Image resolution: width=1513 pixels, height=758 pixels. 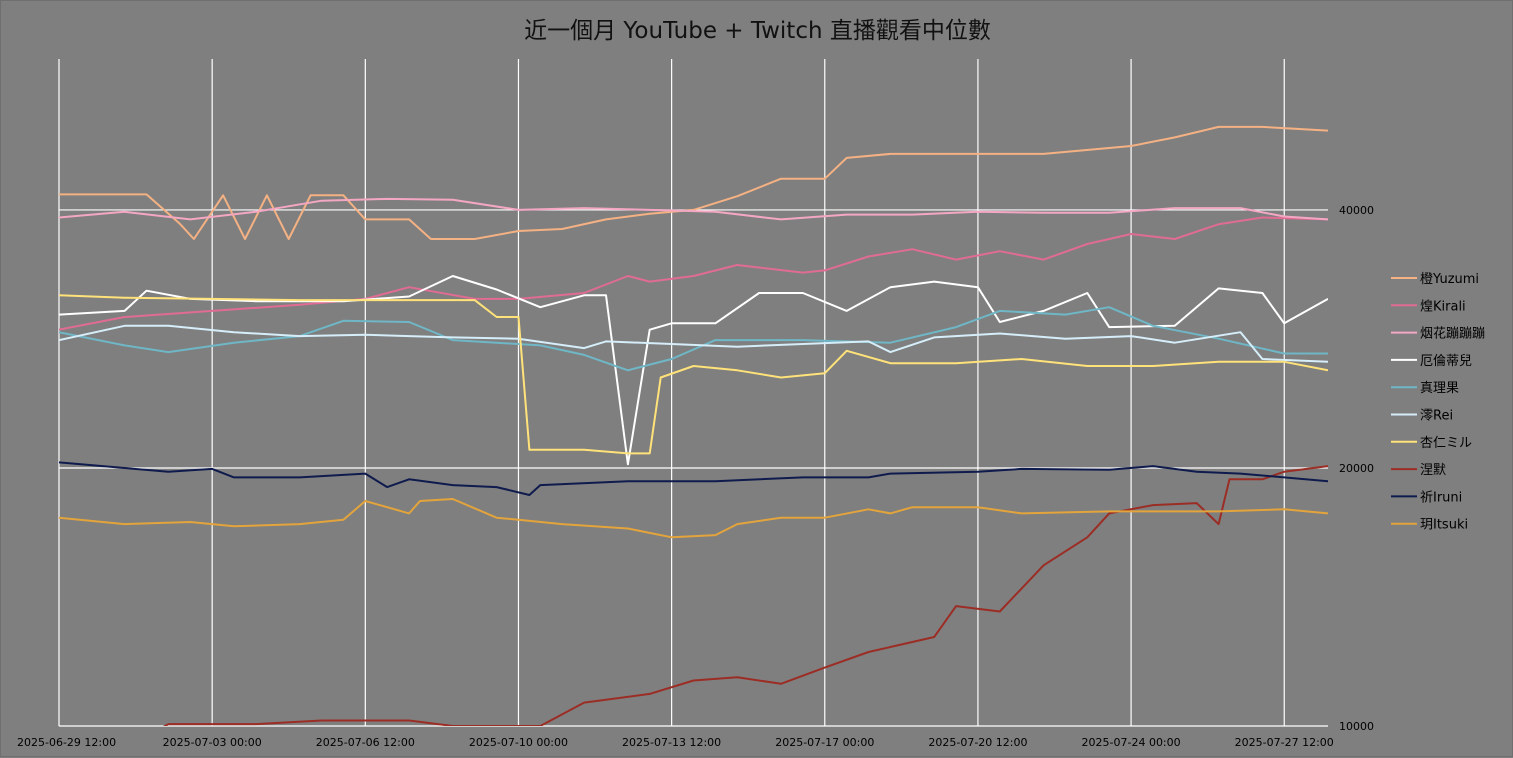 What do you see at coordinates (1444, 525) in the screenshot?
I see `legend-label-9: 玥Itsuki` at bounding box center [1444, 525].